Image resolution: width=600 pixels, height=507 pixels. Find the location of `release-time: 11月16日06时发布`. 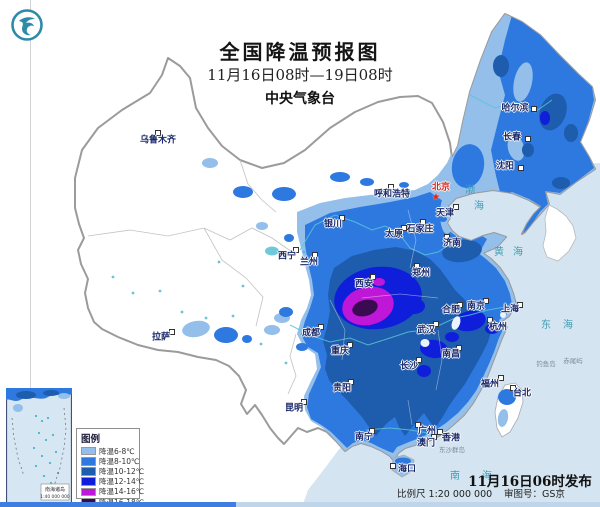

release-time: 11月16日06时发布 is located at coordinates (530, 482).